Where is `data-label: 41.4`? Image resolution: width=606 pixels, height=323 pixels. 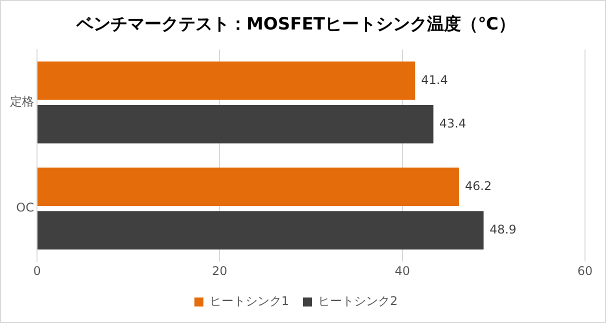
data-label: 41.4 is located at coordinates (434, 79).